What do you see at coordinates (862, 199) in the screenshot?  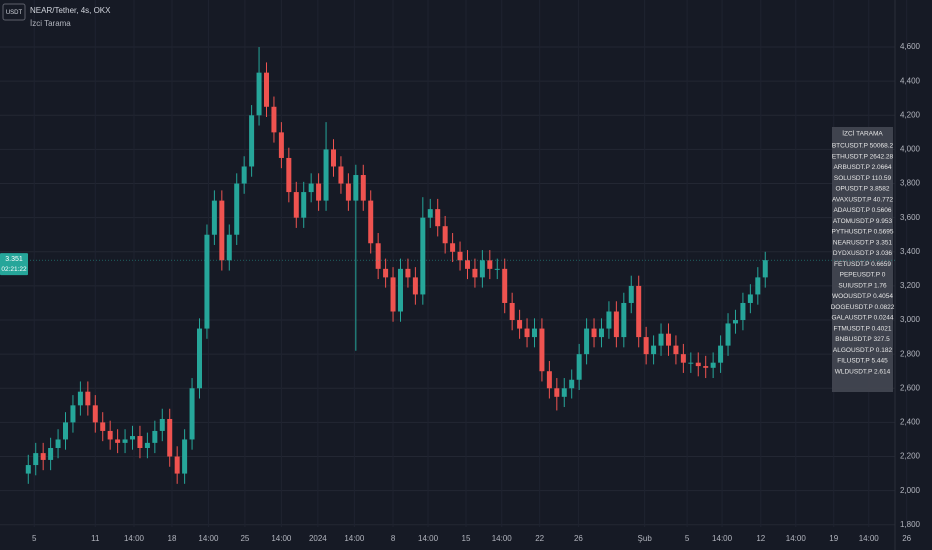 I see `scan-table-row: AVAXUSDT.P 40.772` at bounding box center [862, 199].